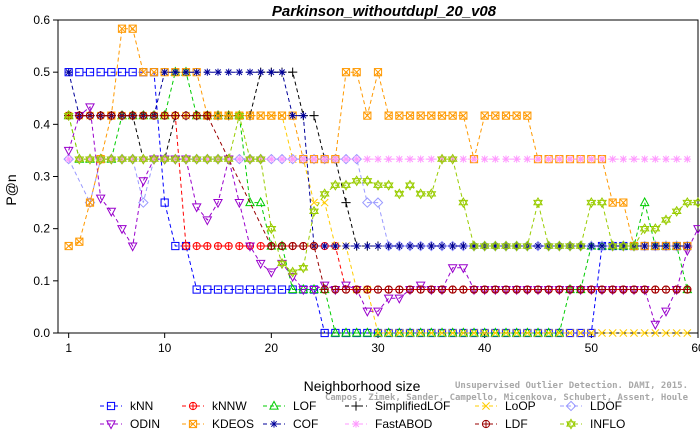 The width and height of the screenshot is (700, 434). Describe the element at coordinates (592, 348) in the screenshot. I see `x-tick-label: 50` at that location.